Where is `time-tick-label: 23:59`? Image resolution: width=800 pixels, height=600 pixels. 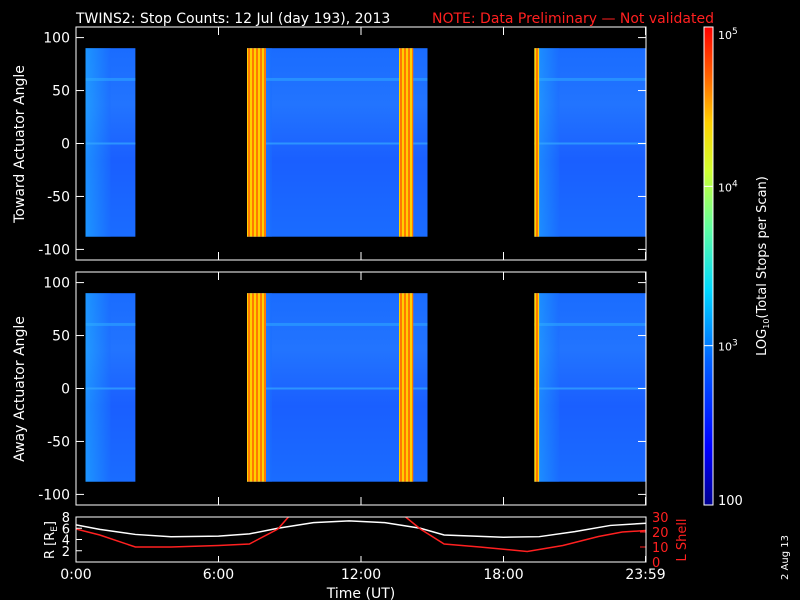
time-tick-label: 23:59 is located at coordinates (645, 575).